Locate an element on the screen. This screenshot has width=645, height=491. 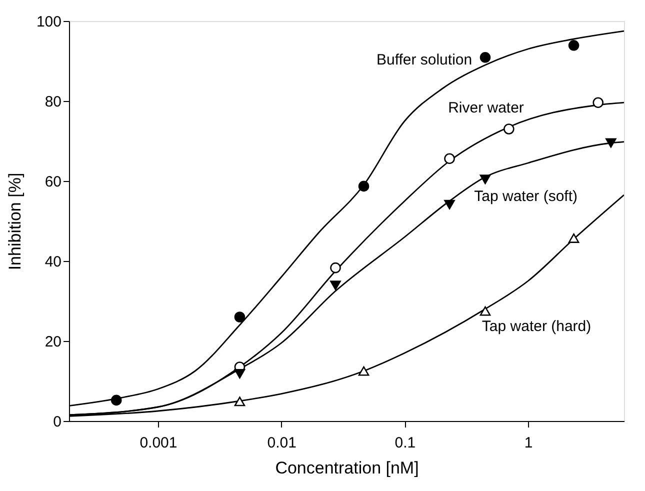
x-axis-title: Concentration [nM] is located at coordinates (347, 468).